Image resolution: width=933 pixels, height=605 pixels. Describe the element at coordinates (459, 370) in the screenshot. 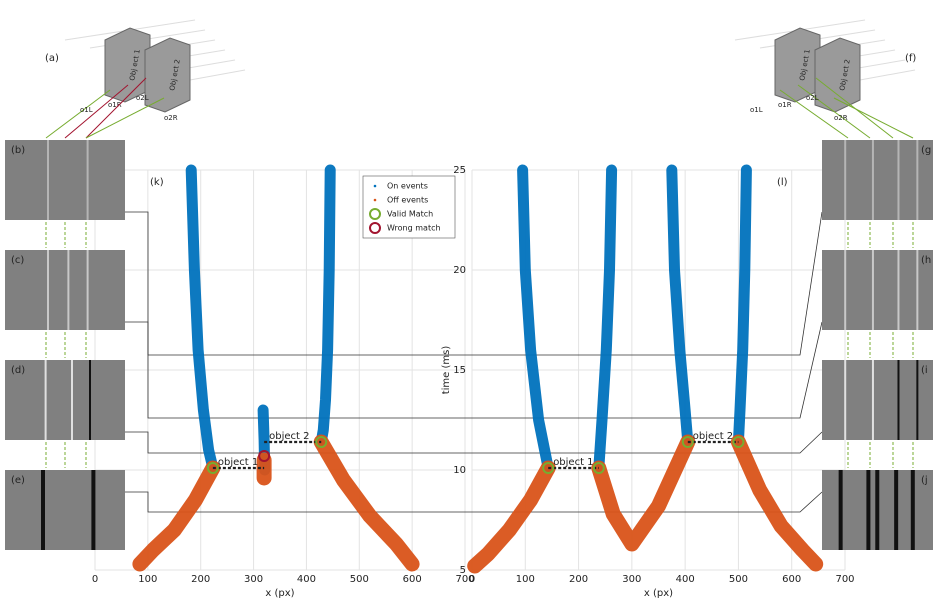

I see `y-tick-label: 15` at that location.